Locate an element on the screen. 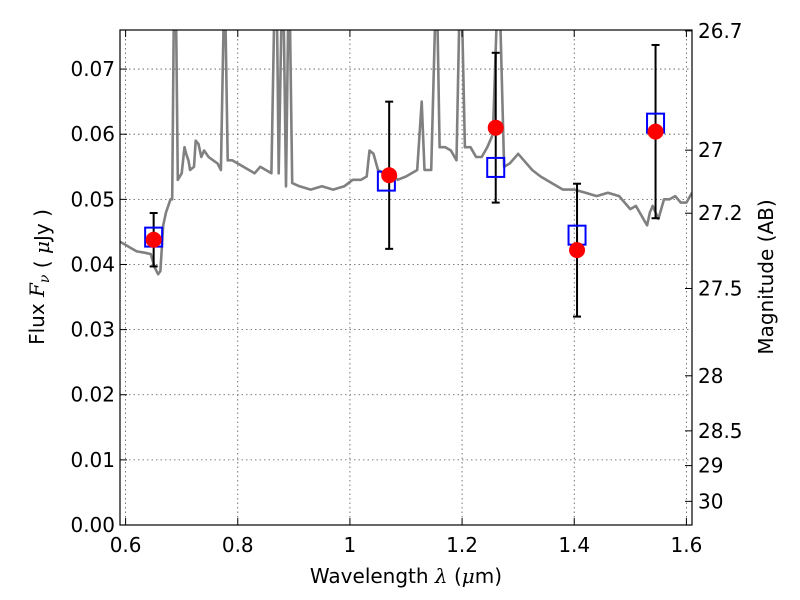  x-tick-label: 1.4 is located at coordinates (574, 545).